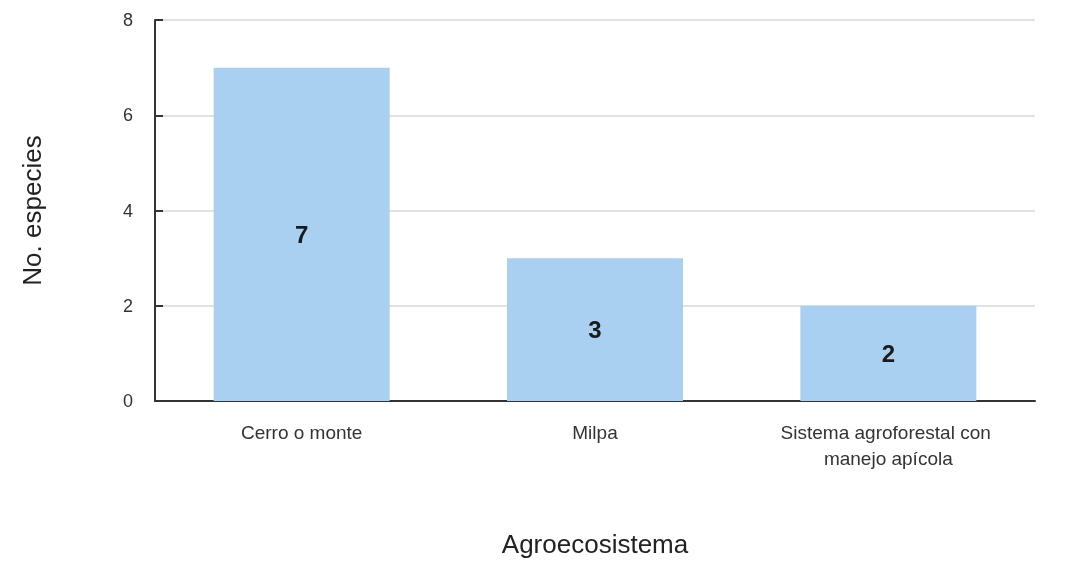 The image size is (1067, 569). I want to click on y-tick-label: 2, so click(127, 305).